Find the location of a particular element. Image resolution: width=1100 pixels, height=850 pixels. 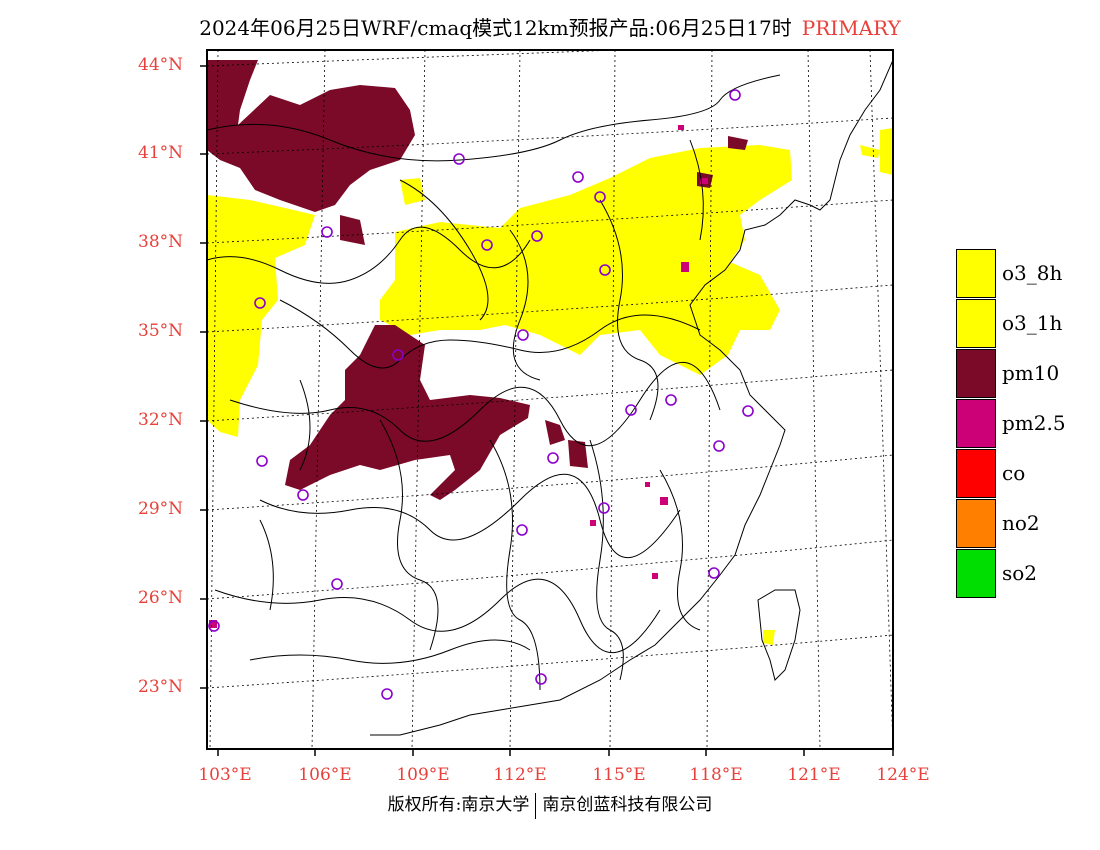

title-text: 2024年06月25日WRF/cmaq模式12km预报产品:06月25日17时 is located at coordinates (495, 28).